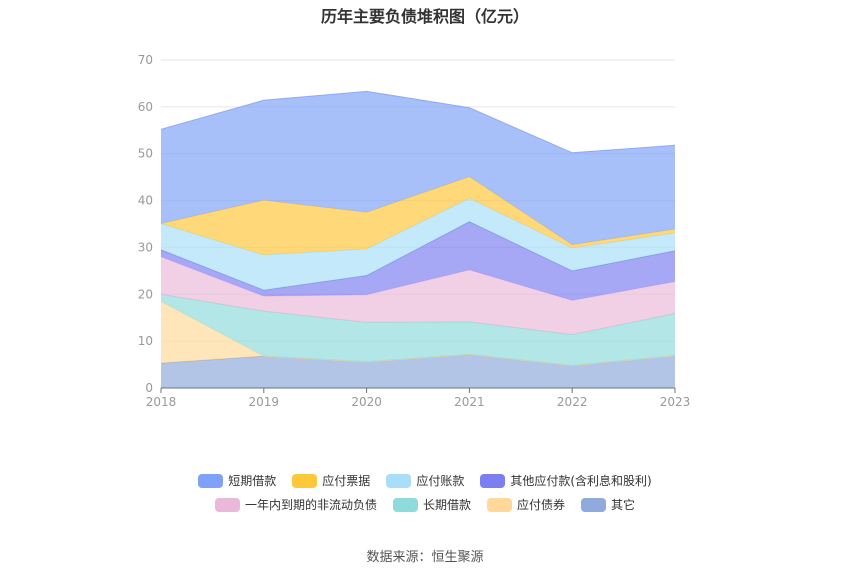 The width and height of the screenshot is (850, 575). What do you see at coordinates (145, 341) in the screenshot?
I see `y-tick-label: 10` at bounding box center [145, 341].